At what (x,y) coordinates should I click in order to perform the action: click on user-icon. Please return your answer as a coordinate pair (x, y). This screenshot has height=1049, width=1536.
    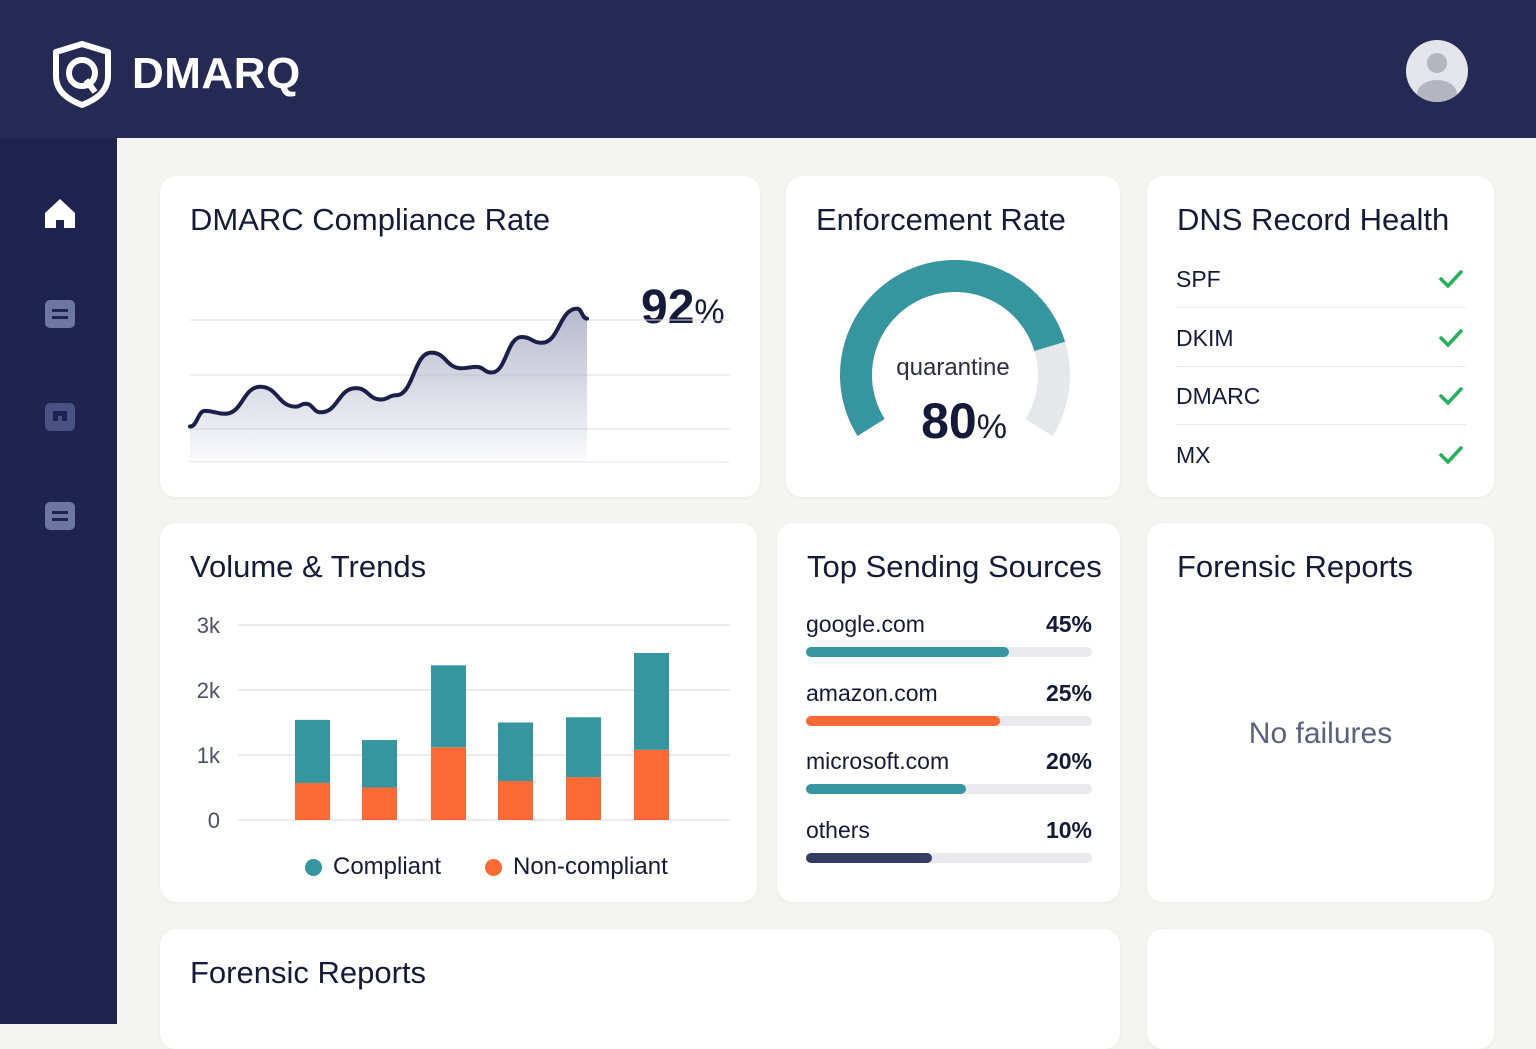
    Looking at the image, I should click on (1437, 77).